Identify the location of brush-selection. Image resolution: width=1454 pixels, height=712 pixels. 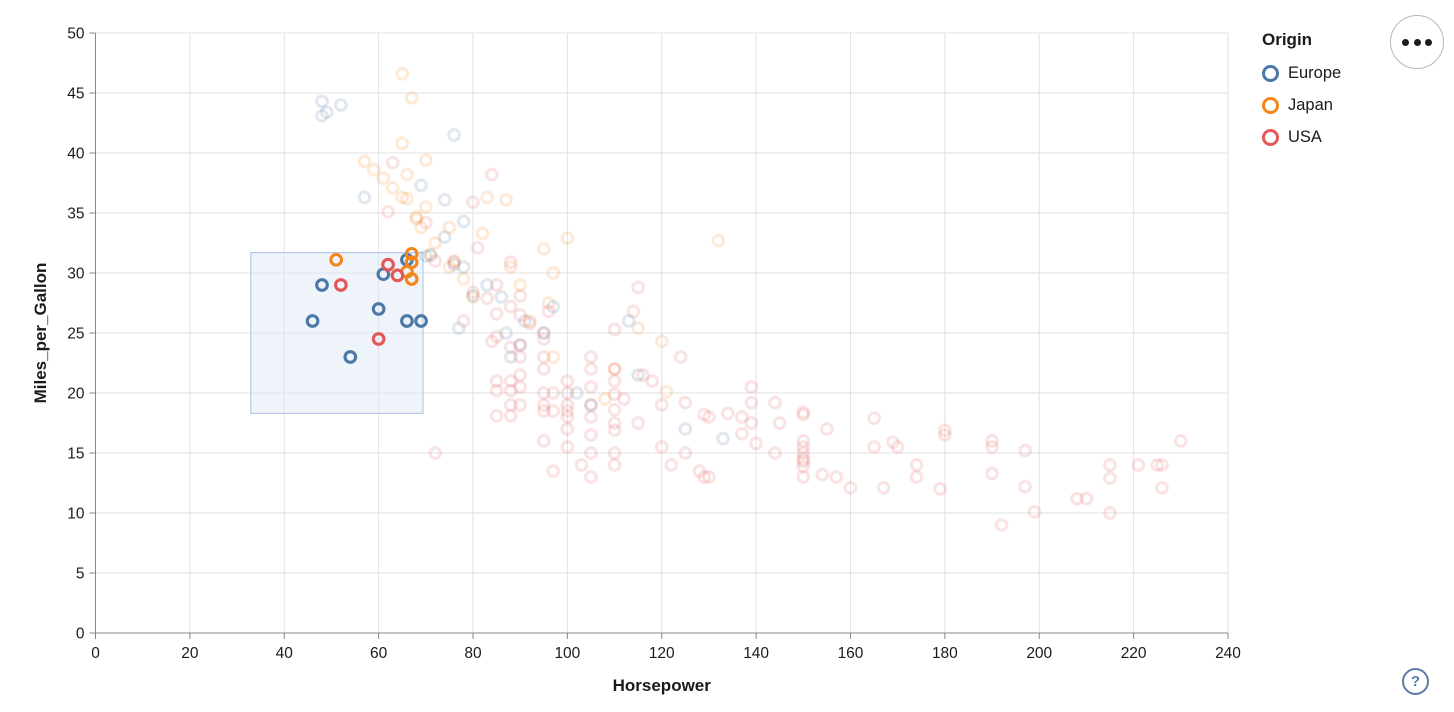
(337, 333).